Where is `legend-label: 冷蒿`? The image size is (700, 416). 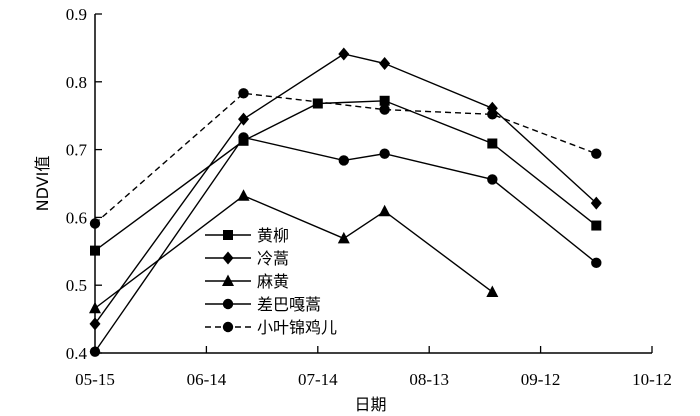
legend-label: 冷蒿 is located at coordinates (273, 258).